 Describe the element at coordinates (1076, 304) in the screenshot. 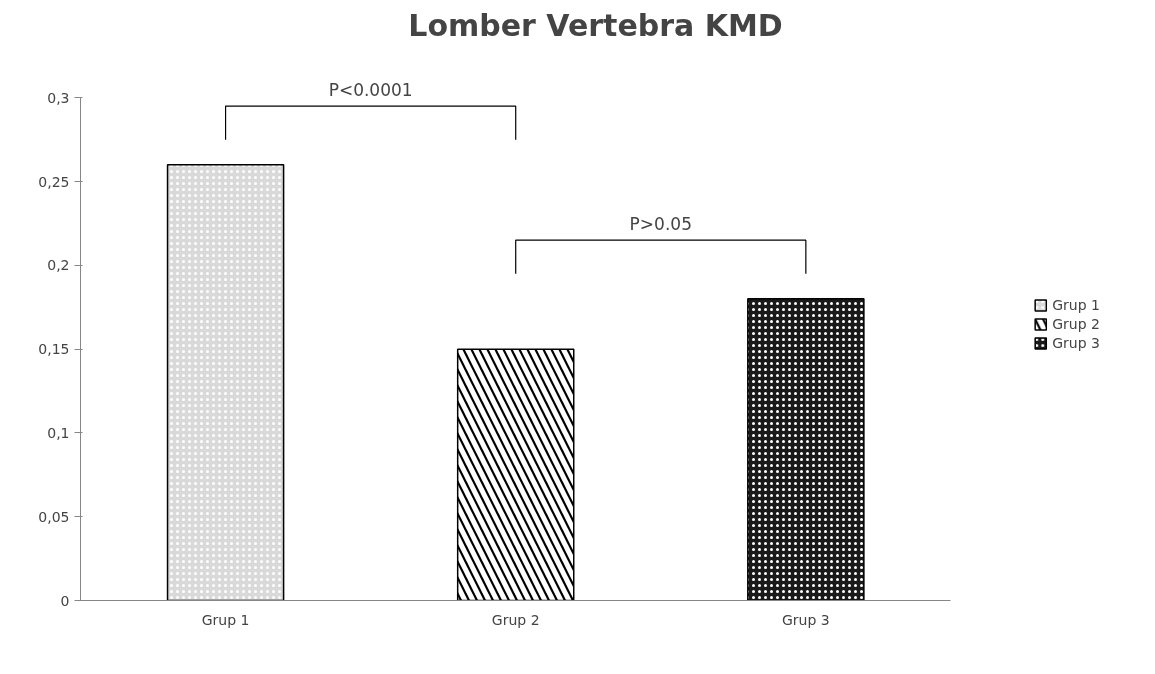

I see `legend-label: Grup 1` at that location.